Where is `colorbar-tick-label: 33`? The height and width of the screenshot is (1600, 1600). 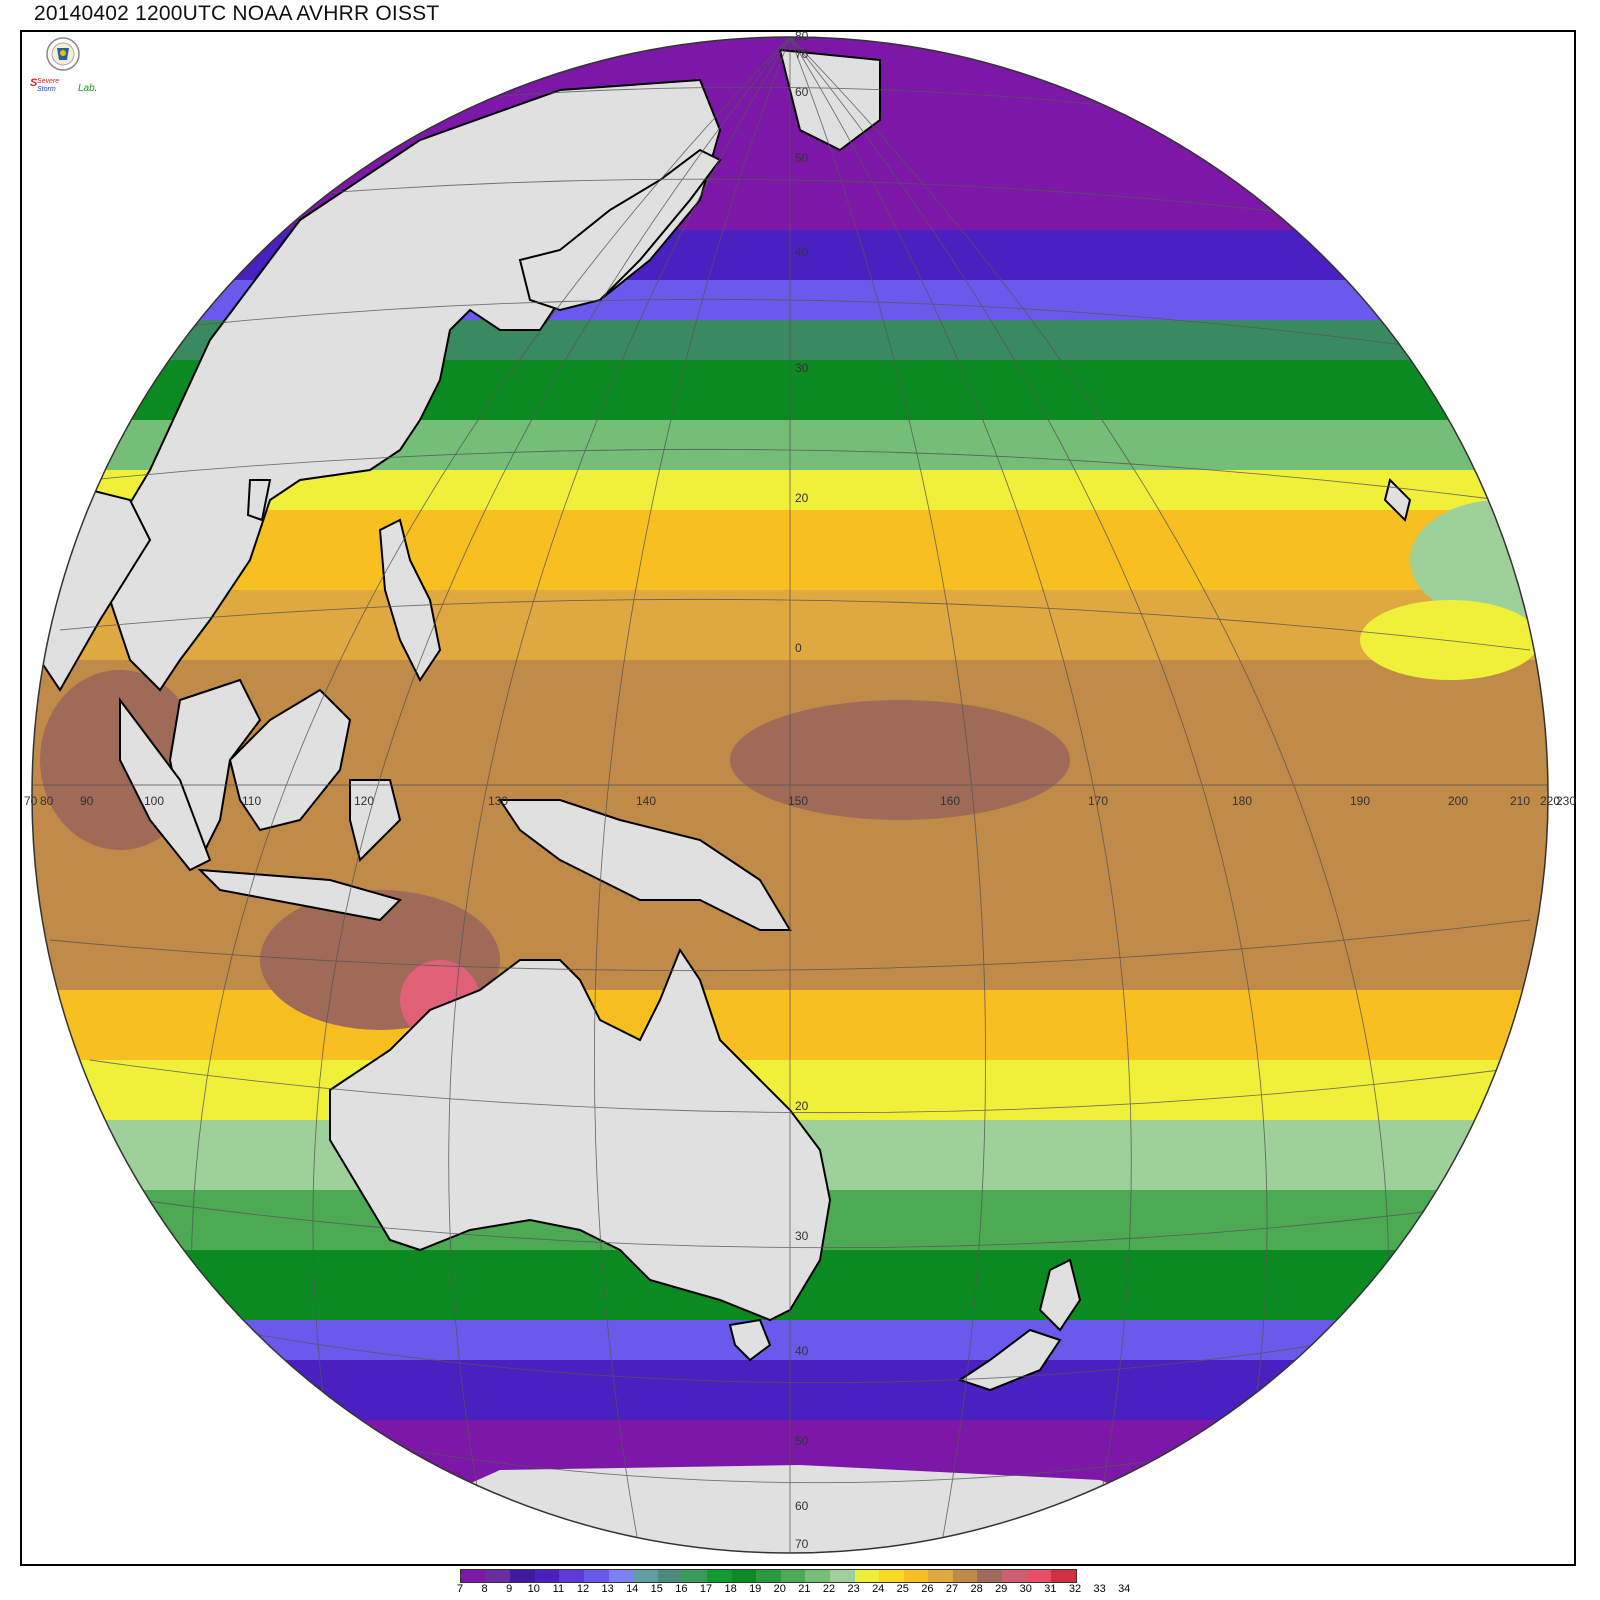 colorbar-tick-label: 33 is located at coordinates (1099, 1589).